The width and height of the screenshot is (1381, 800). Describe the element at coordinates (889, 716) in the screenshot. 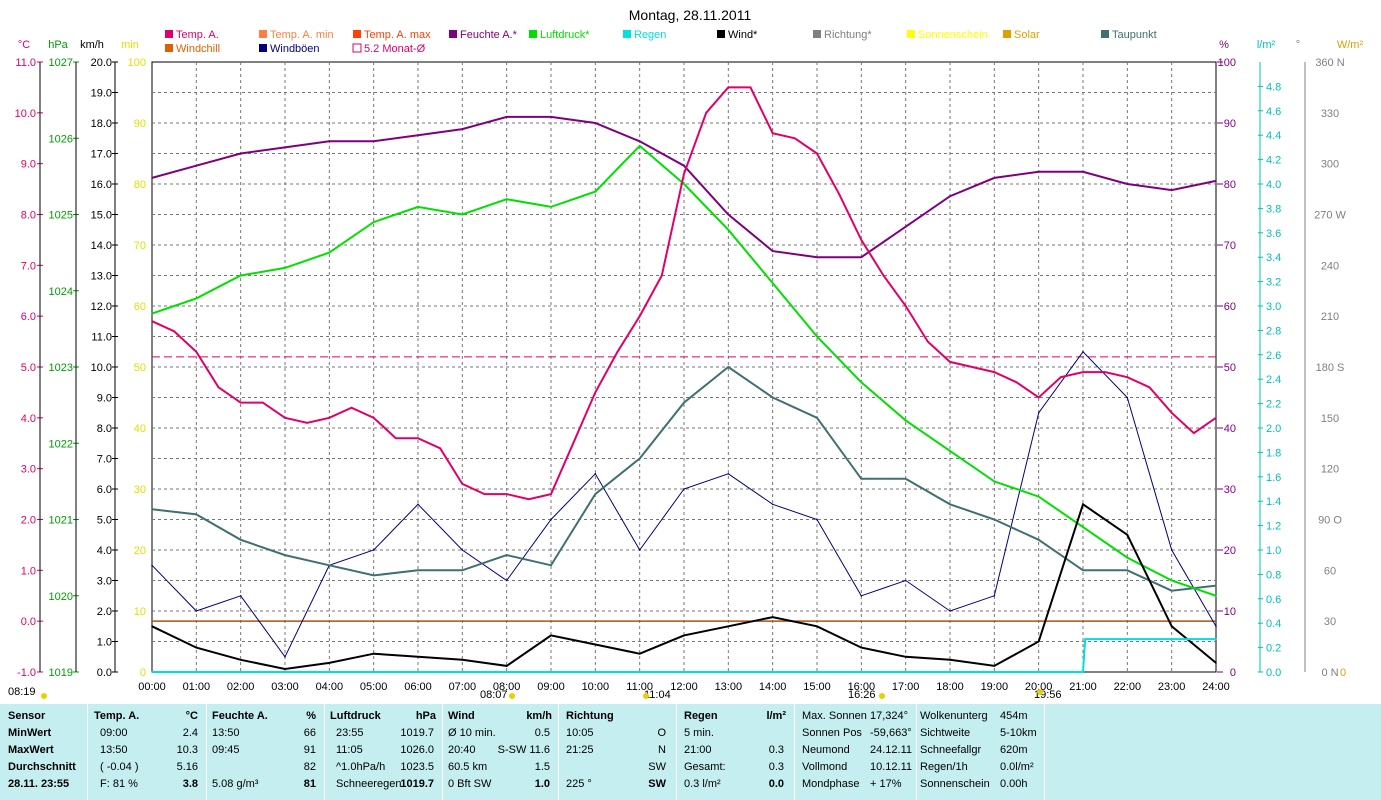

I see `astro-row-value: 17,324°` at that location.